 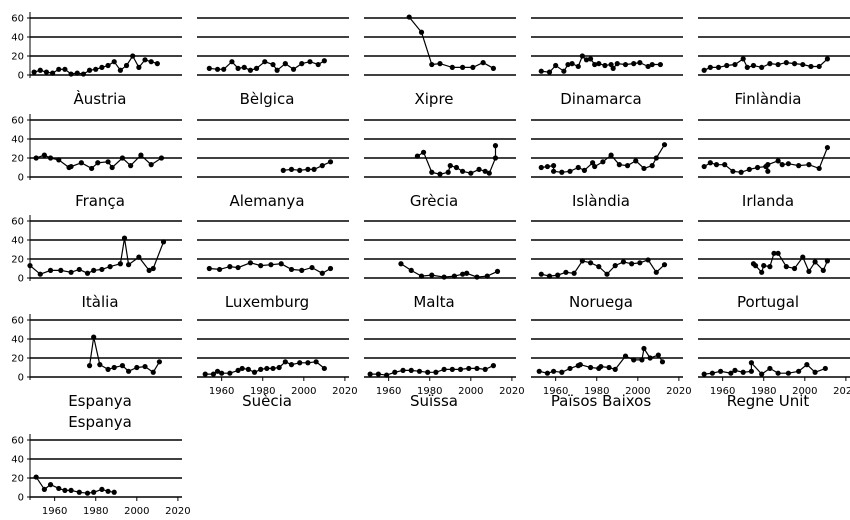 I want to click on y-tick-label-0-austria-0: 0, so click(x=21, y=76).